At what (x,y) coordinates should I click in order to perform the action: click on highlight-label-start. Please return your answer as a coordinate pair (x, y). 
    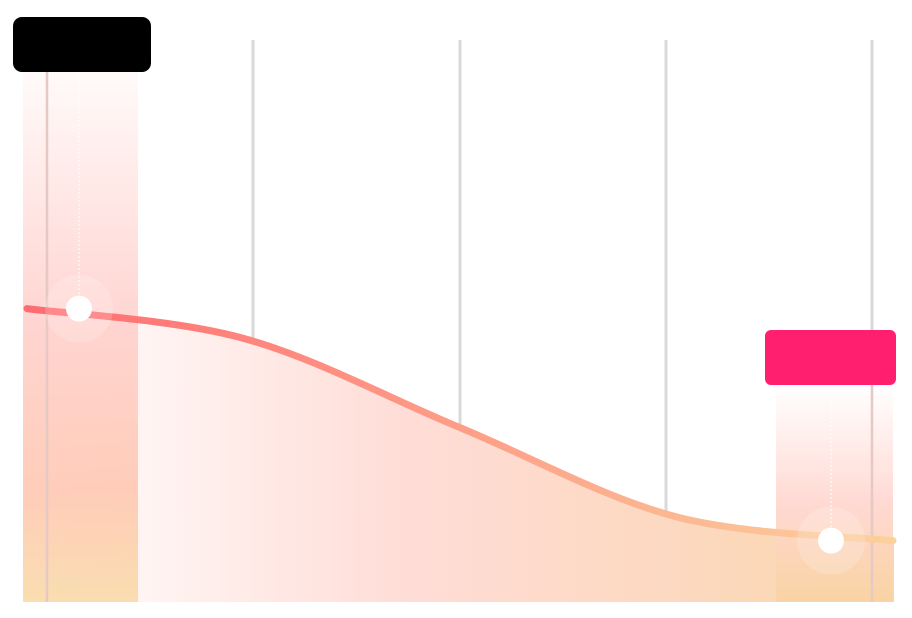
    Looking at the image, I should click on (82, 44).